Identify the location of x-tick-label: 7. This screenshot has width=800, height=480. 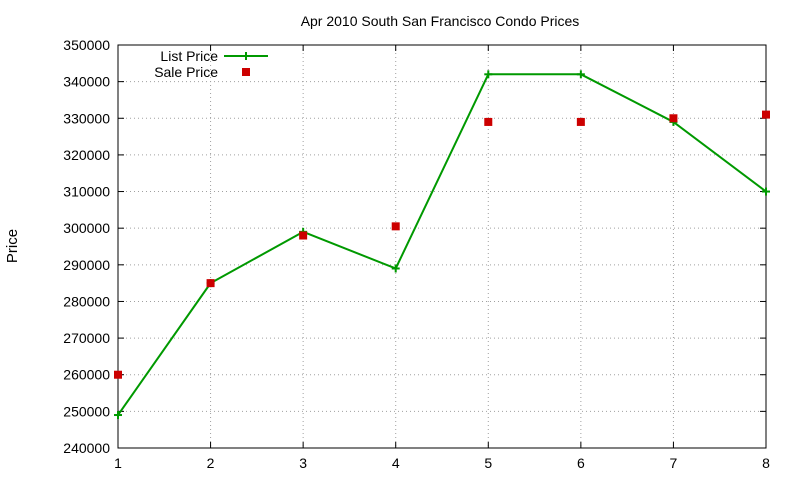
(674, 463).